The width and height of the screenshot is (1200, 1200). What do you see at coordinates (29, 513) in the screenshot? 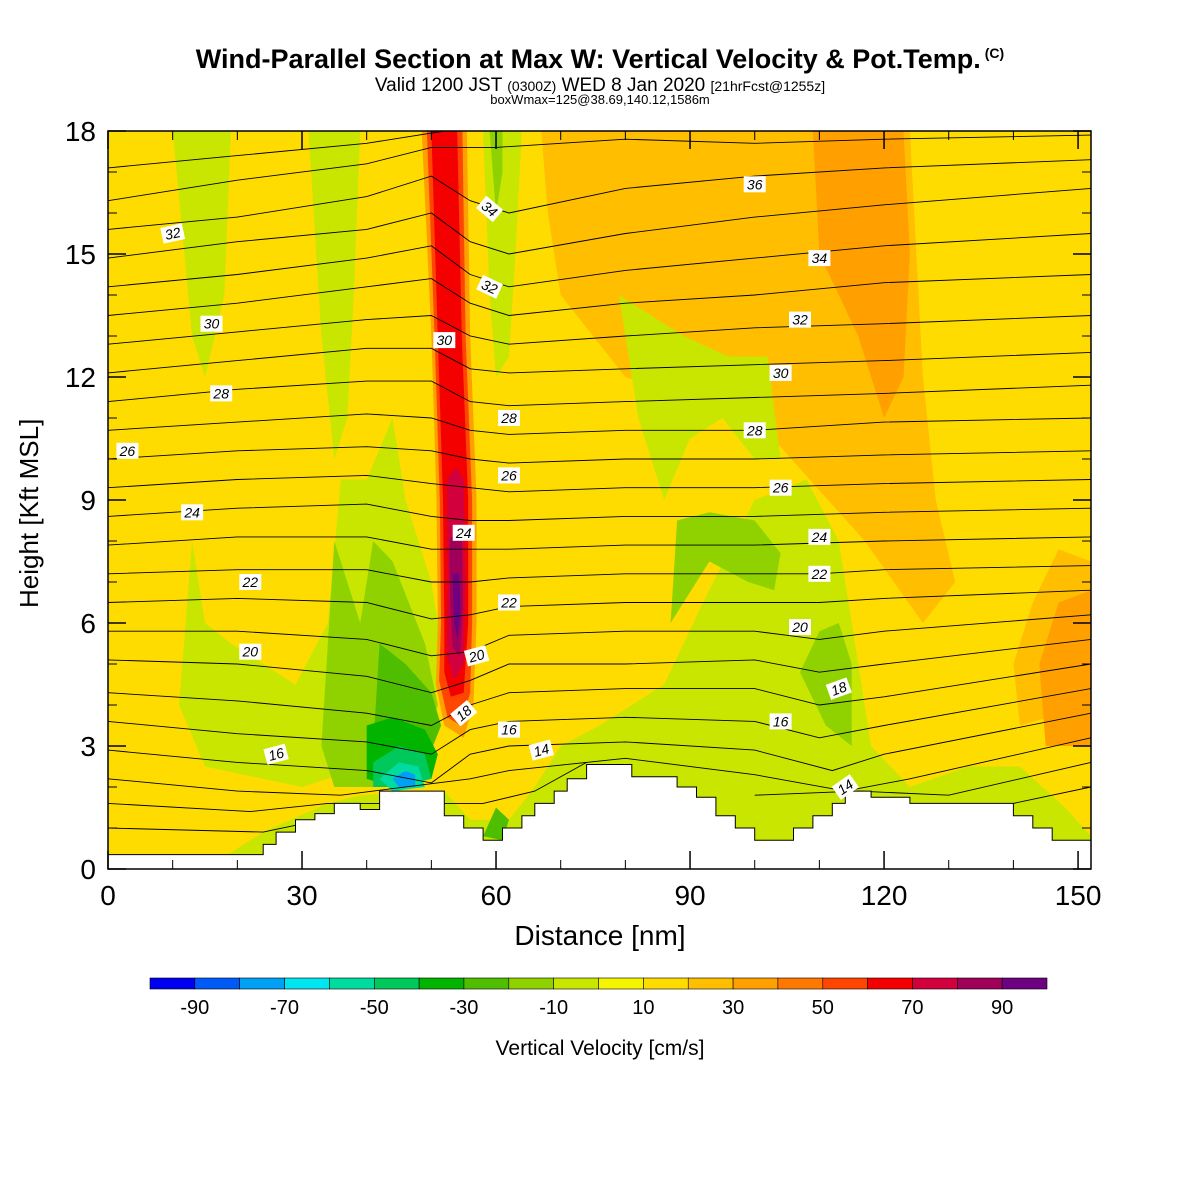
I see `y-axis-label: Height [Kft MSL]` at bounding box center [29, 513].